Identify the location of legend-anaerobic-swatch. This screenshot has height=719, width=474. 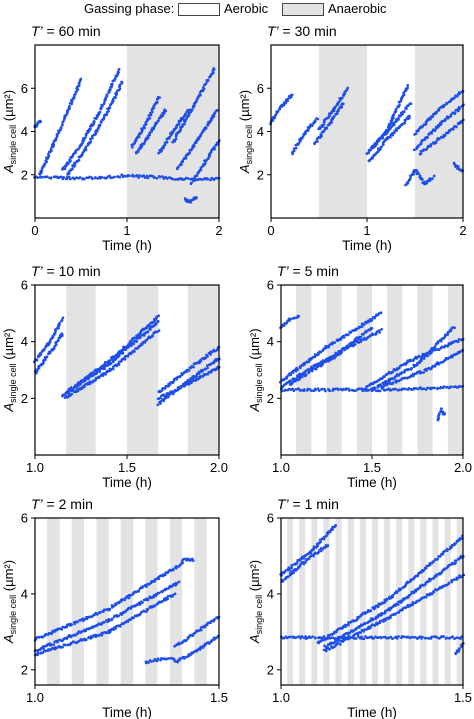
(303, 9).